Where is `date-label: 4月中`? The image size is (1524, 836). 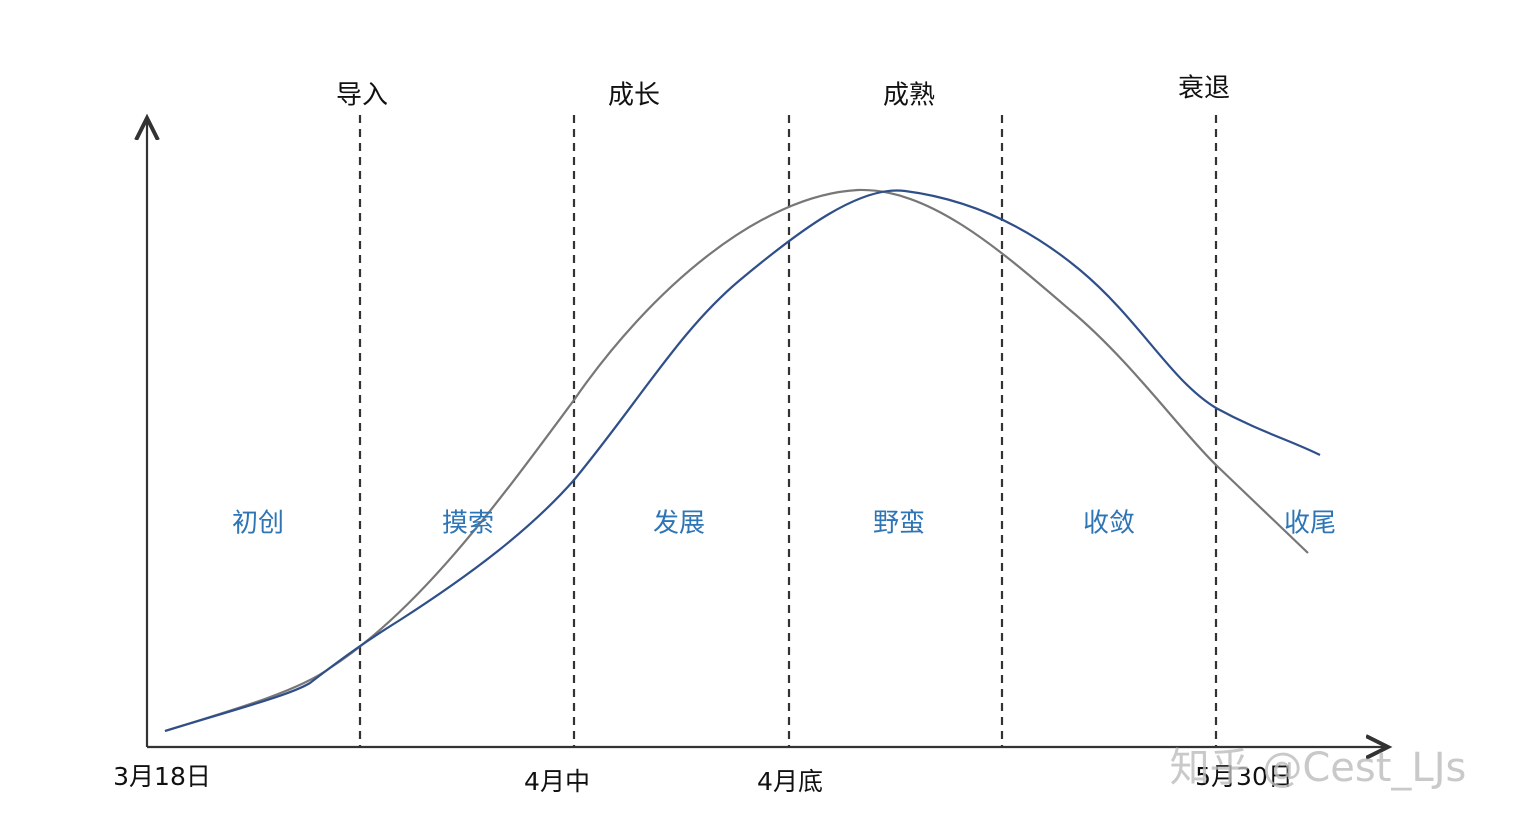
date-label: 4月中 is located at coordinates (557, 781).